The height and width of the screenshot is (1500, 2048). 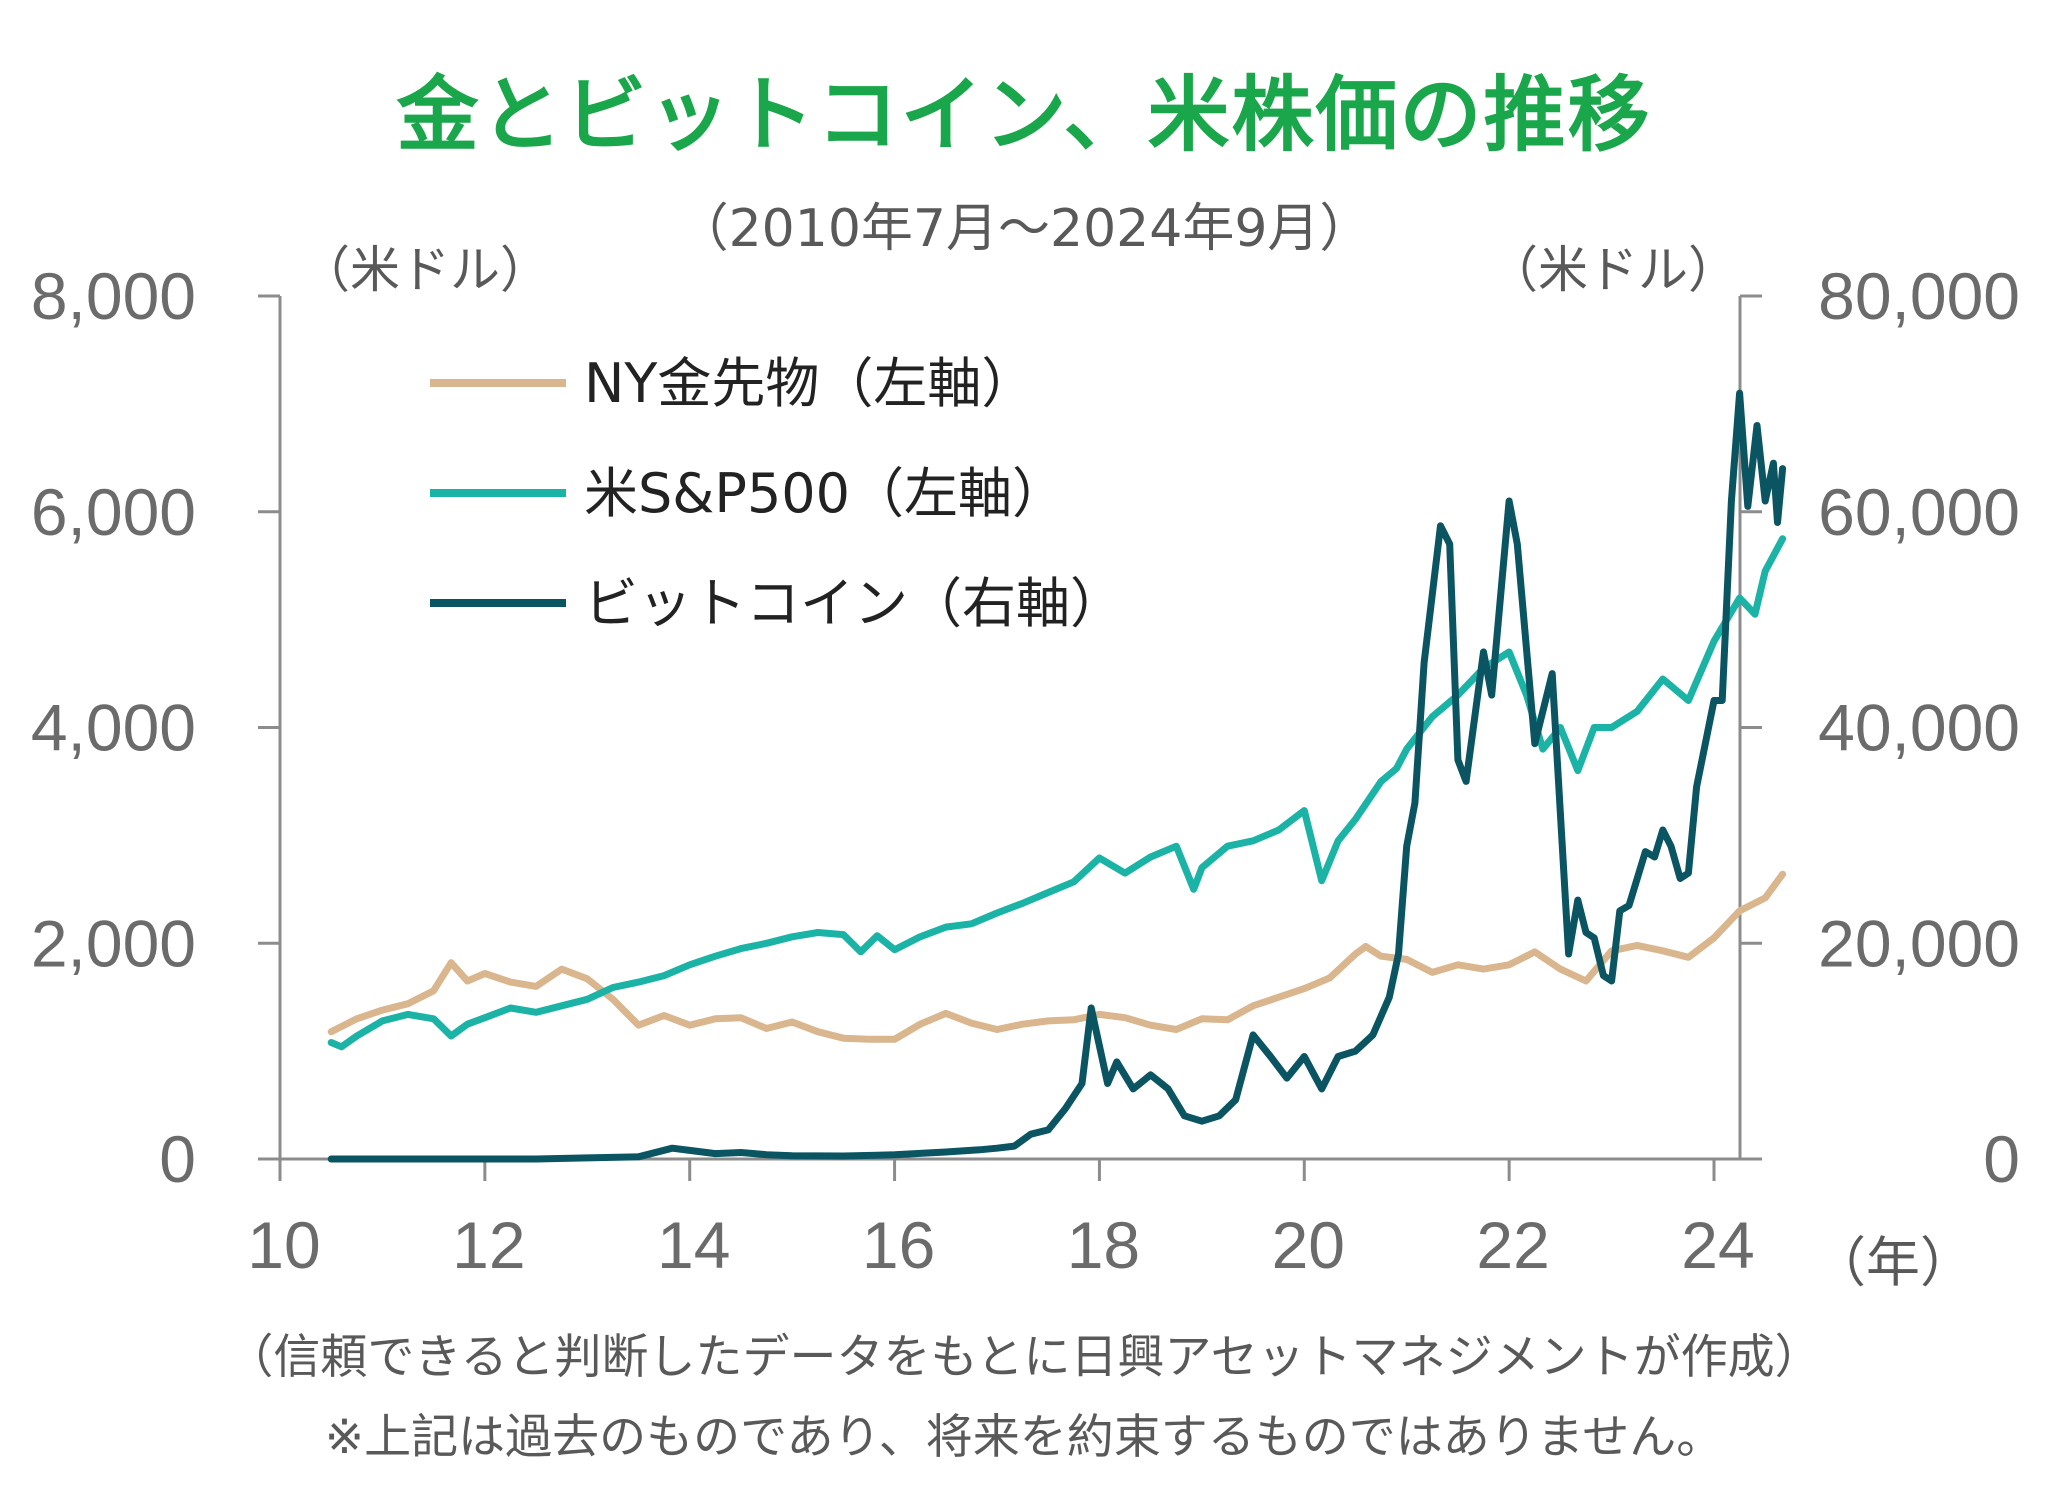 What do you see at coordinates (1512, 1245) in the screenshot?
I see `x-axis-tick-label: 22` at bounding box center [1512, 1245].